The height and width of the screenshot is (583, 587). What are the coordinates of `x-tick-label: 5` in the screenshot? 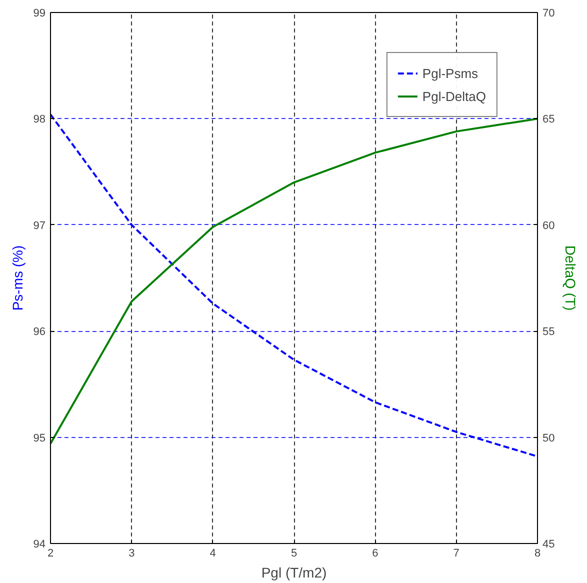 It's located at (294, 554).